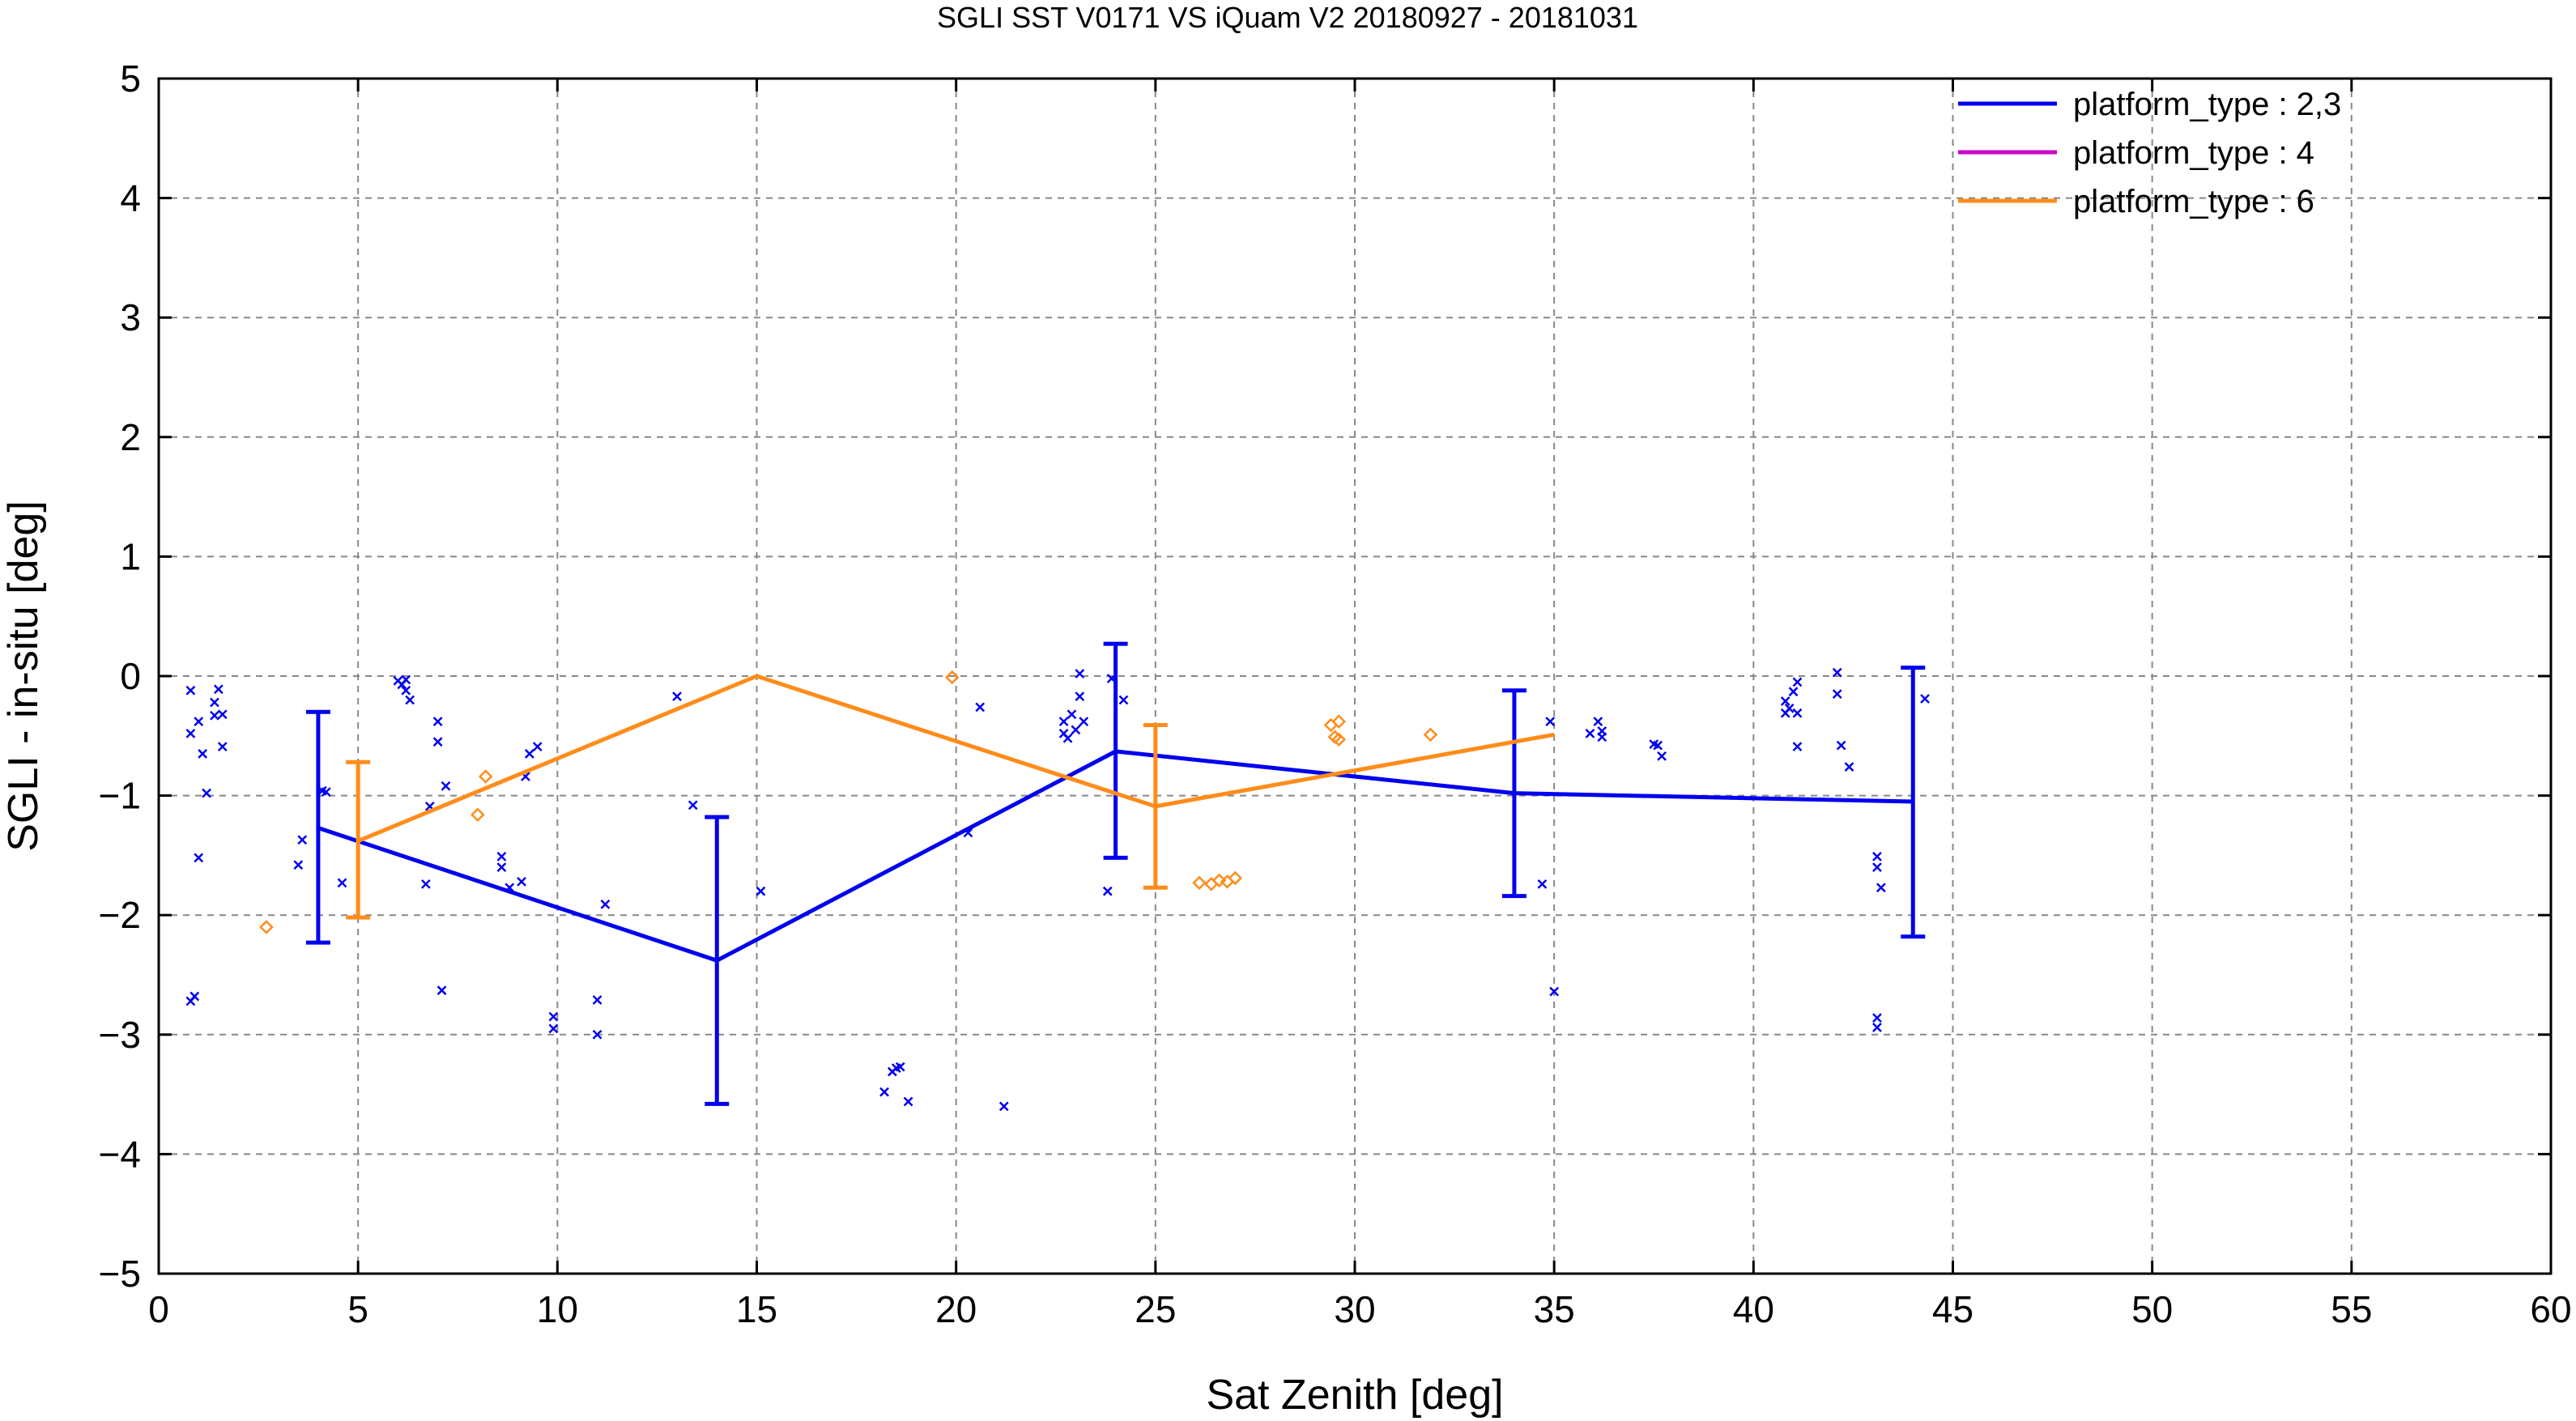  What do you see at coordinates (120, 915) in the screenshot?
I see `y-tick-label: −2` at bounding box center [120, 915].